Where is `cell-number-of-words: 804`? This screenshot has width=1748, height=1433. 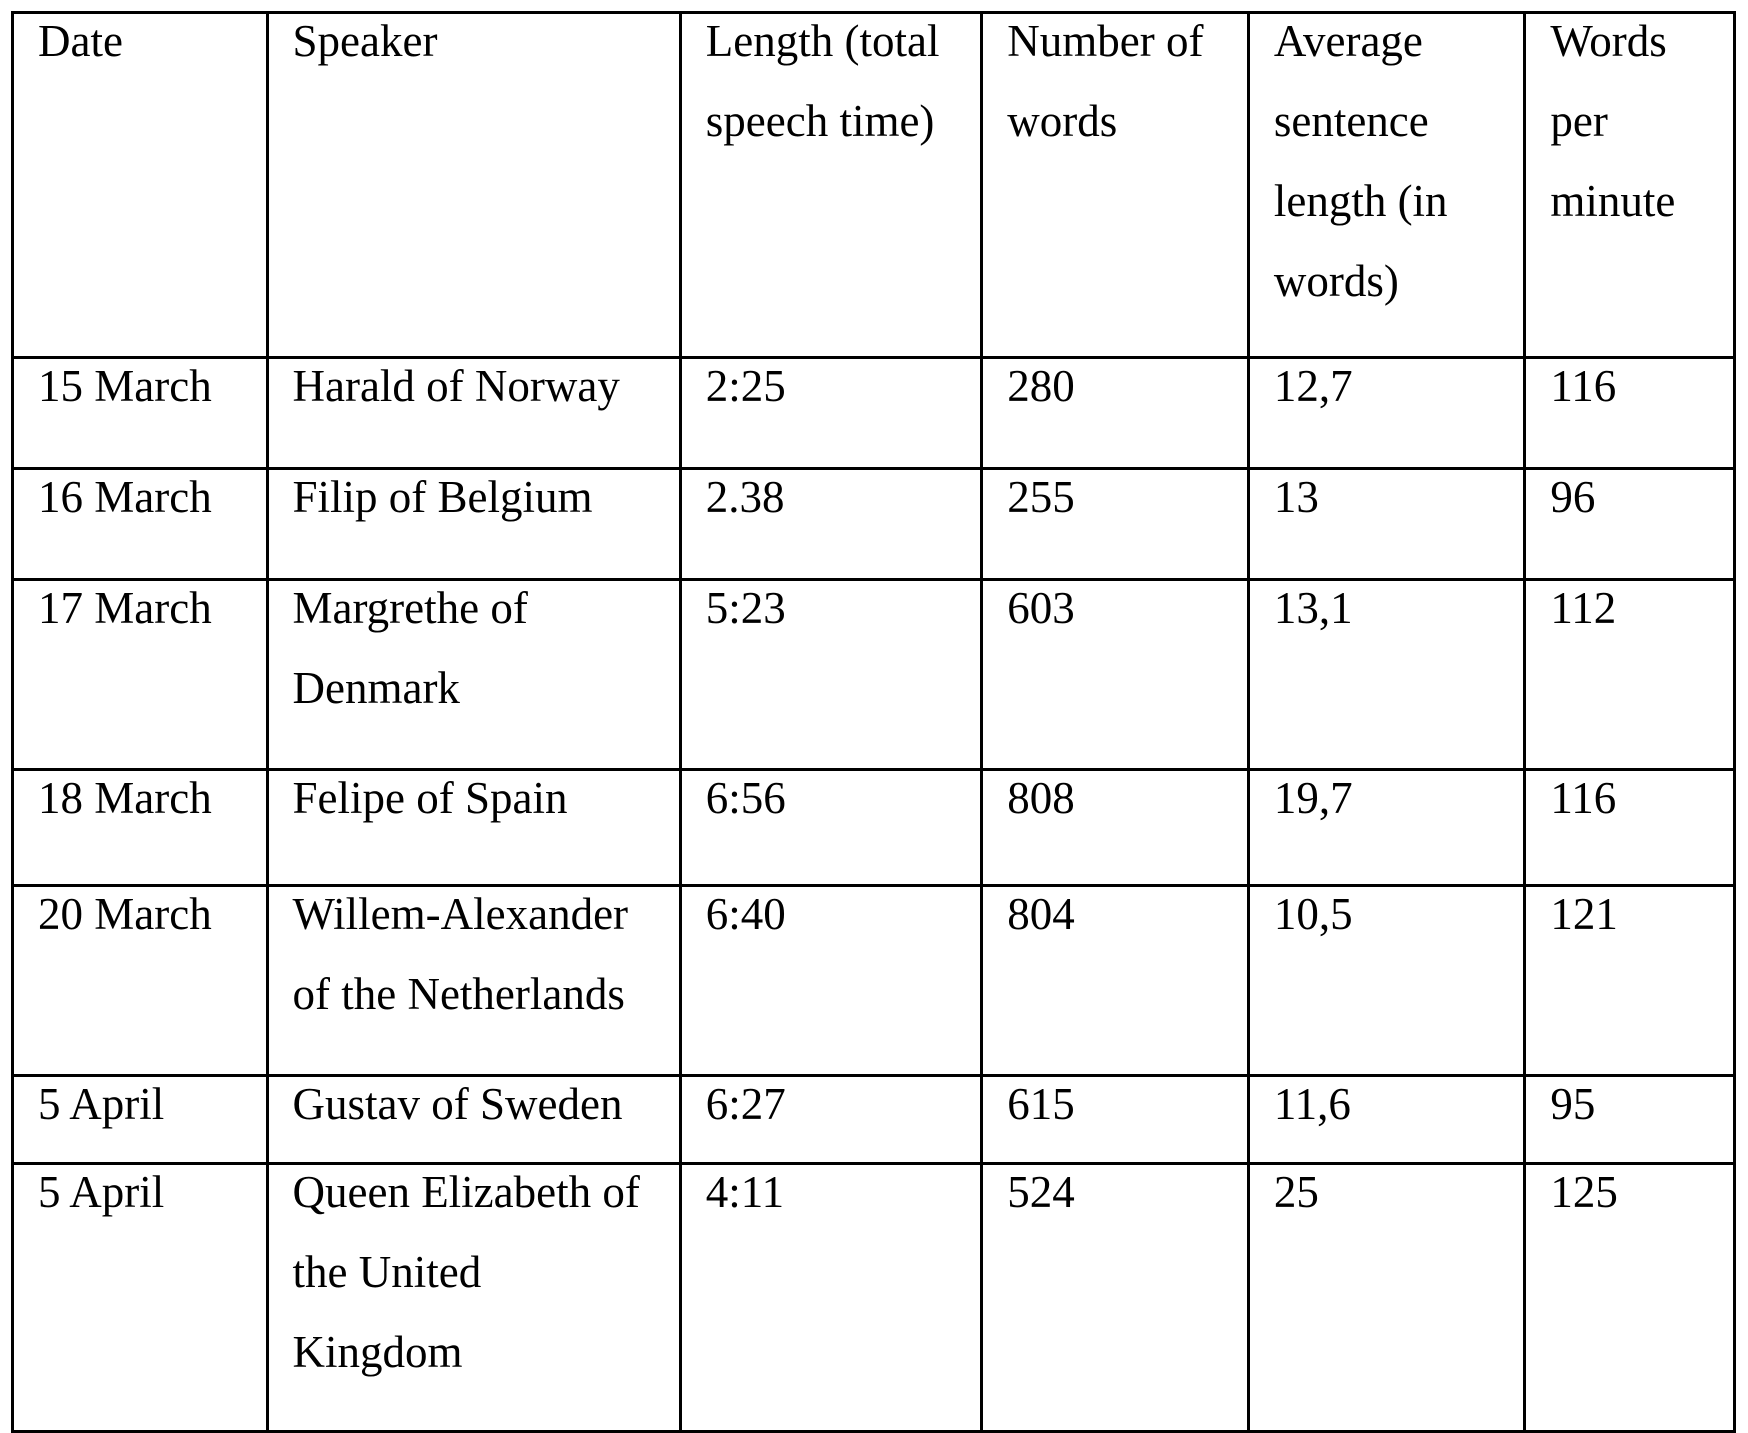
cell-number-of-words: 804 is located at coordinates (1115, 980).